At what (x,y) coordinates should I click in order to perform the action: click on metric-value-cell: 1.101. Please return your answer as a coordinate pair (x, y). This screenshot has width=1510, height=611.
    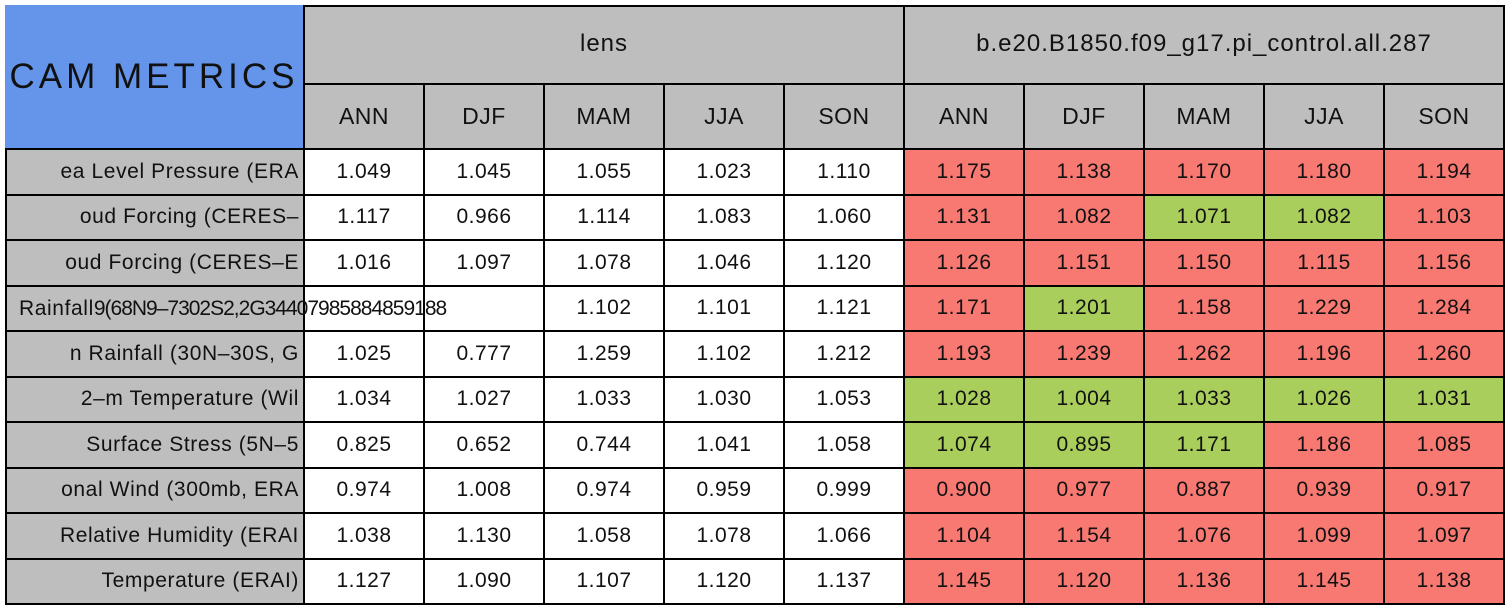
    Looking at the image, I should click on (725, 309).